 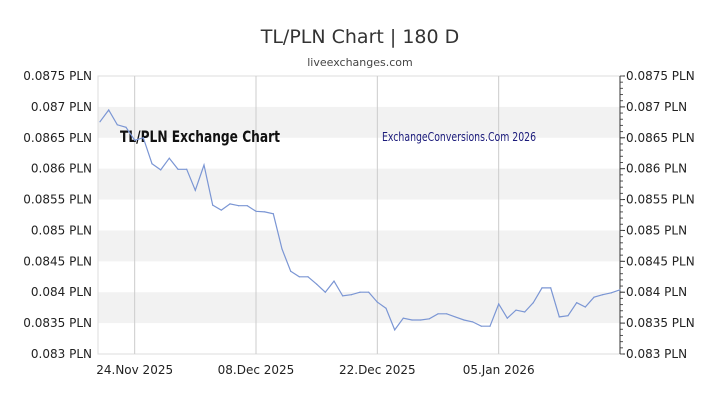 I want to click on y-tick-label-left: 0.0875 PLN, so click(x=57, y=76).